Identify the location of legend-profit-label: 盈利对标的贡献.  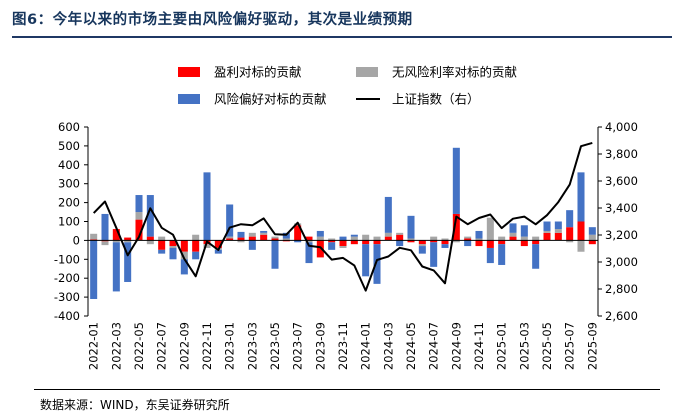
(258, 72).